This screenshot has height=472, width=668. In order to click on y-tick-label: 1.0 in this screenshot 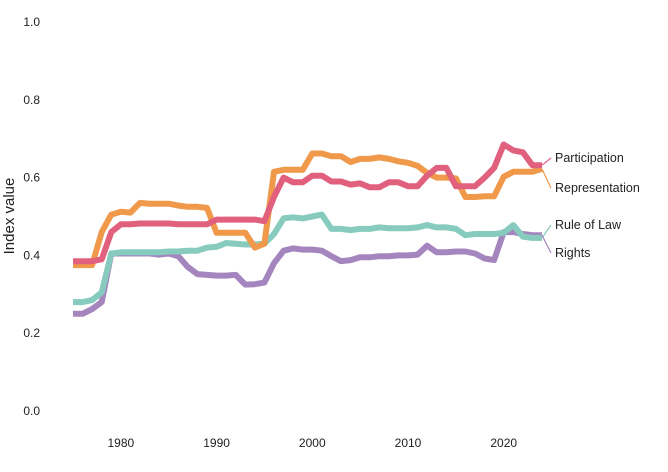, I will do `click(31, 22)`.